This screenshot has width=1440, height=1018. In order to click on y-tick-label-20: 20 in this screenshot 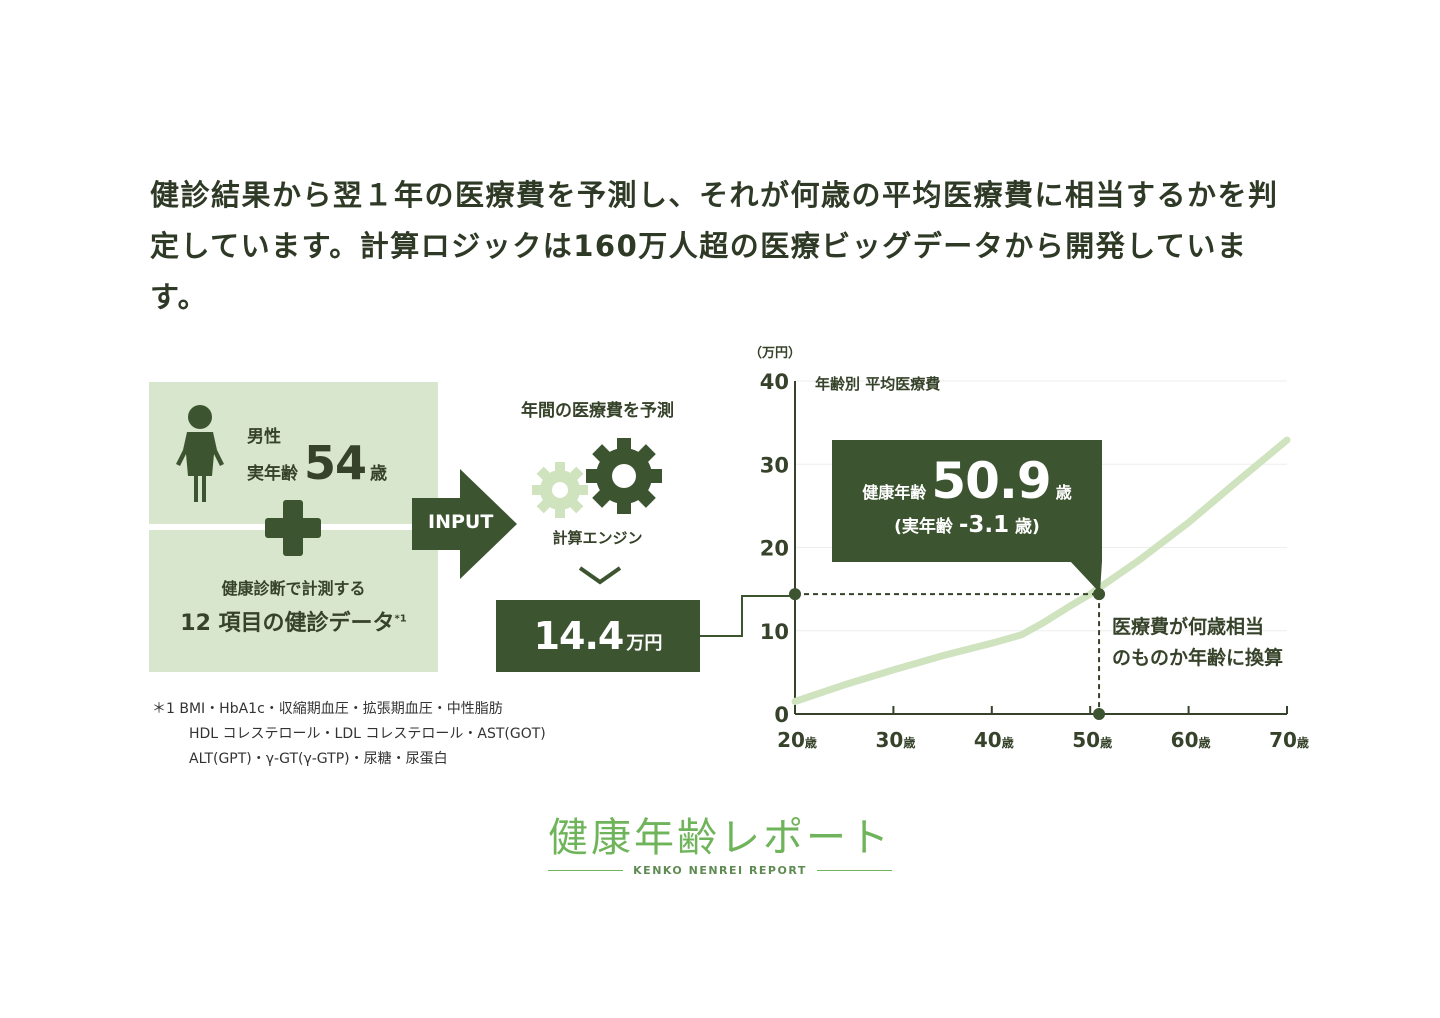, I will do `click(774, 549)`.